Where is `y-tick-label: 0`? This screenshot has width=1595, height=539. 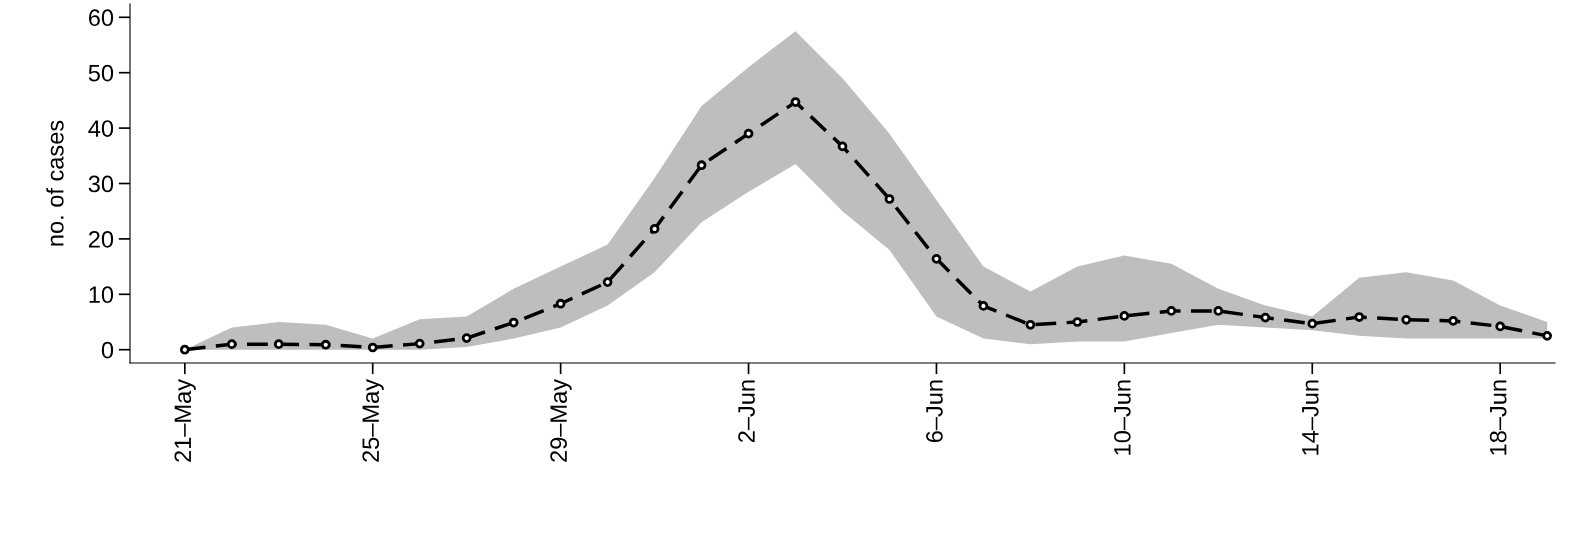 y-tick-label: 0 is located at coordinates (107, 350).